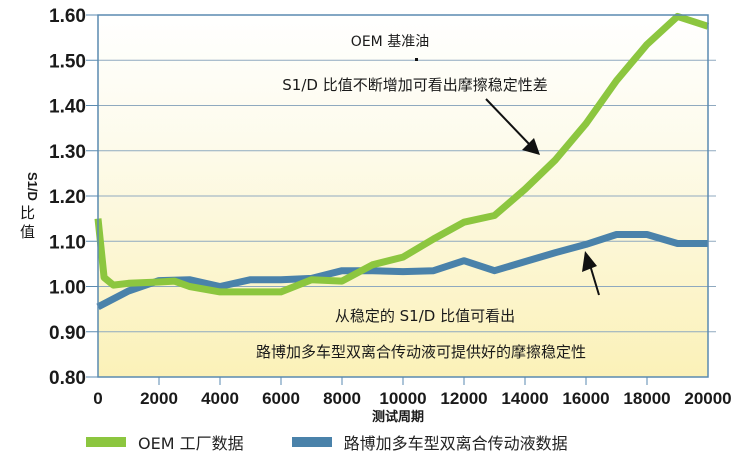  Describe the element at coordinates (27, 213) in the screenshot. I see `y-axis-label-cn-1: 比` at that location.